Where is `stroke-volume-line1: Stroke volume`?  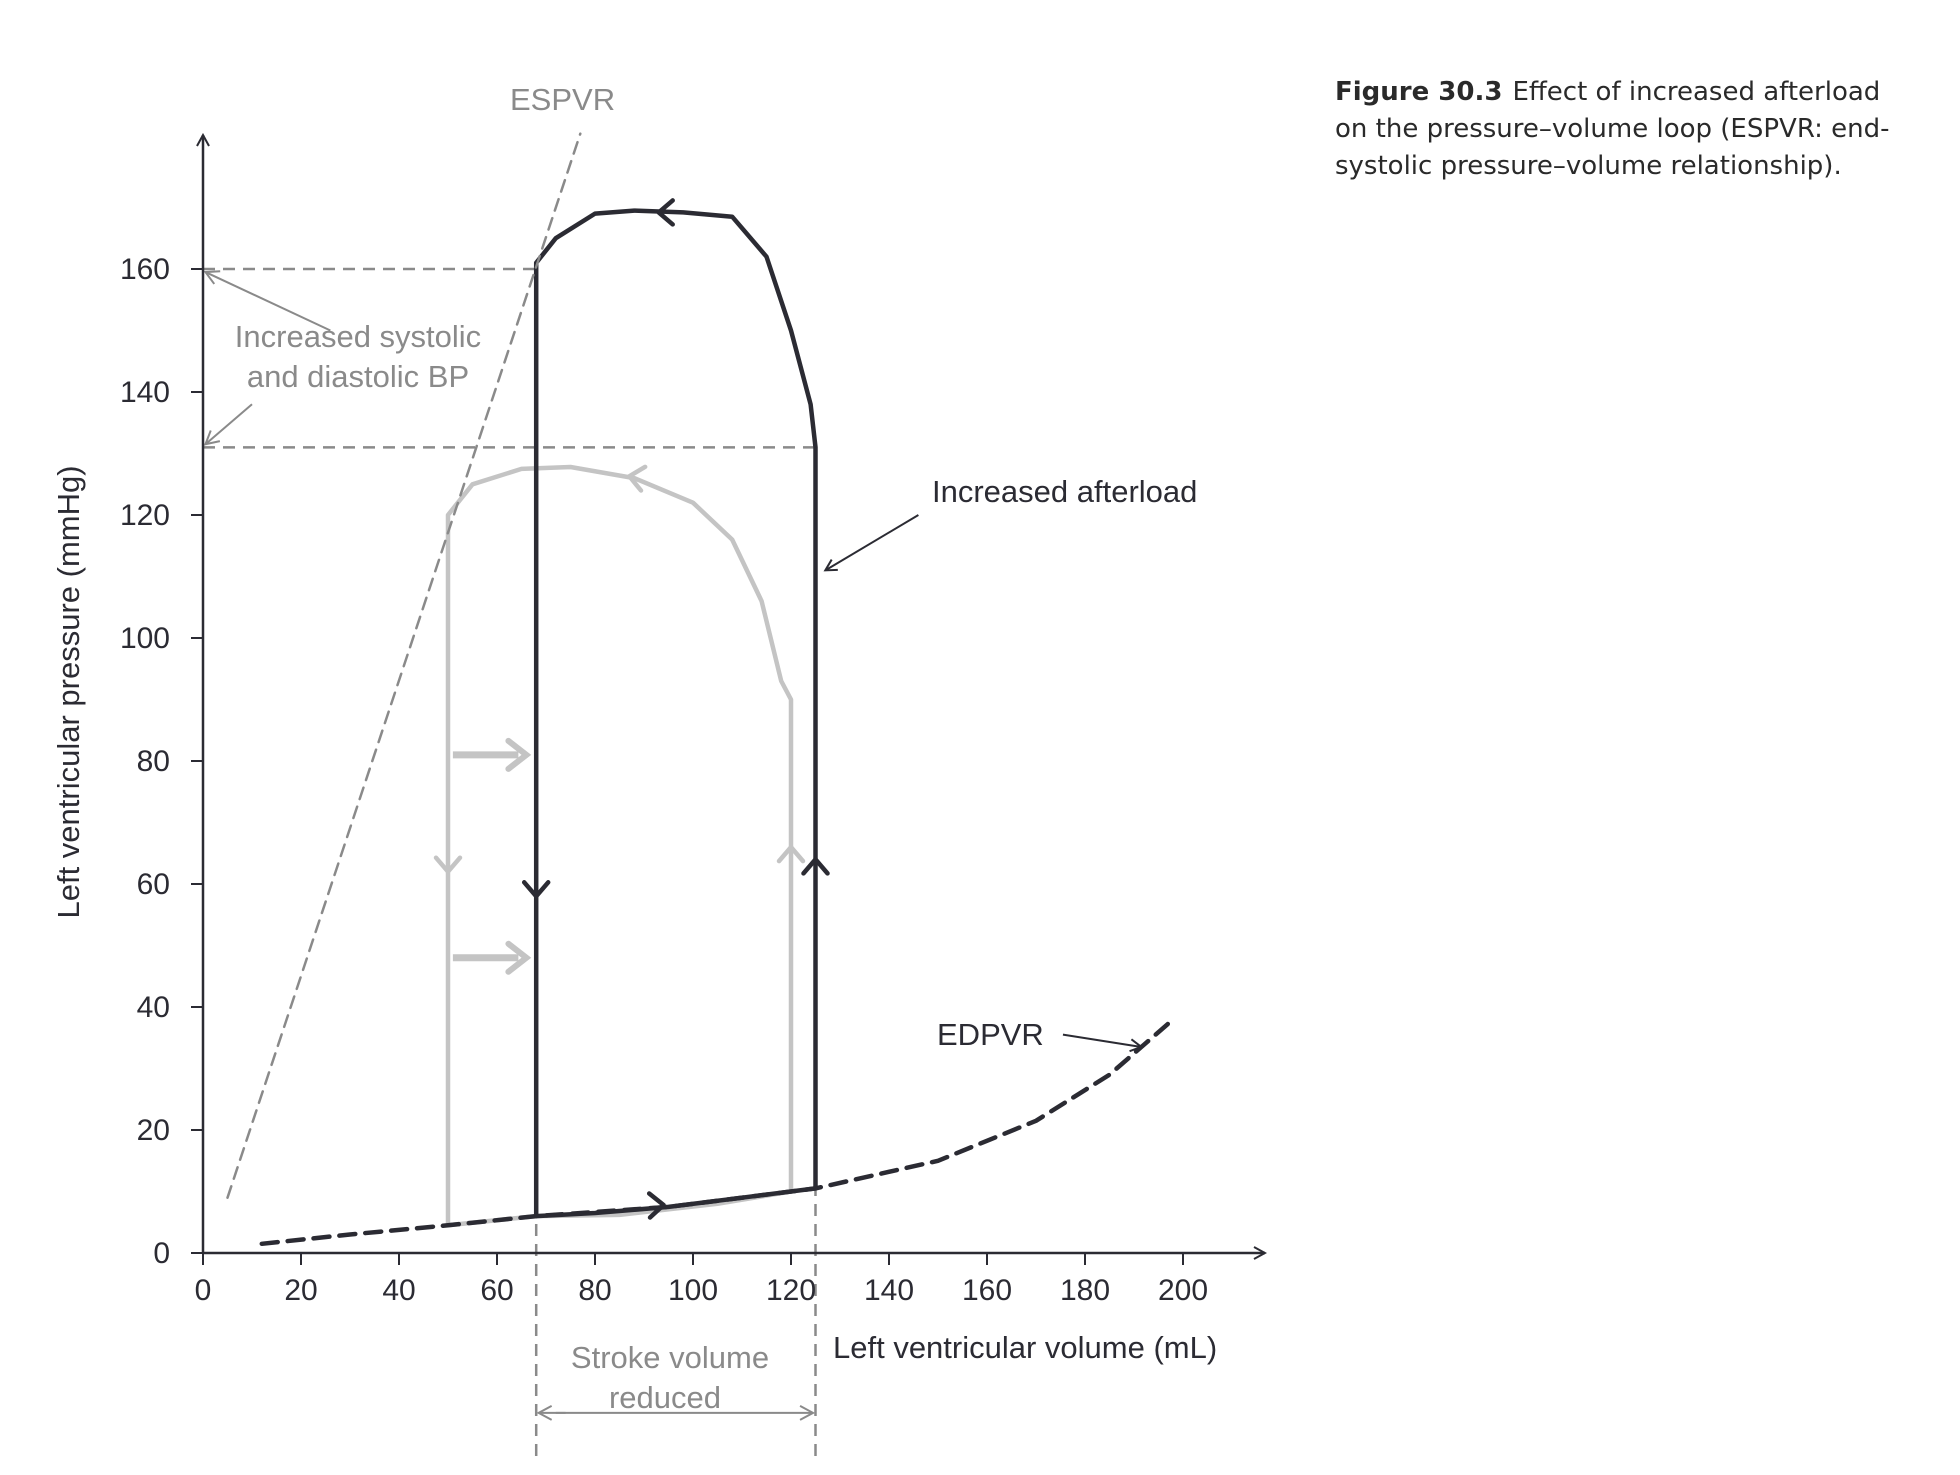 stroke-volume-line1: Stroke volume is located at coordinates (670, 1357).